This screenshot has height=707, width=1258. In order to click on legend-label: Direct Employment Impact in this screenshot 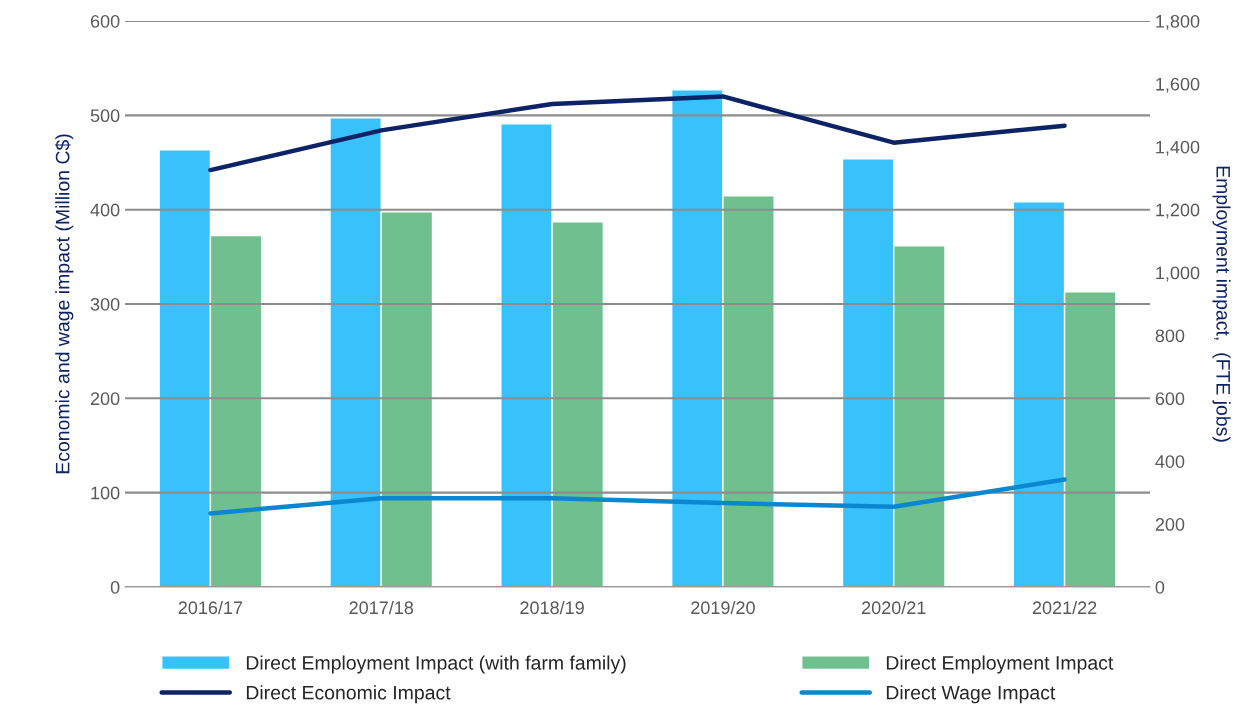, I will do `click(1000, 664)`.